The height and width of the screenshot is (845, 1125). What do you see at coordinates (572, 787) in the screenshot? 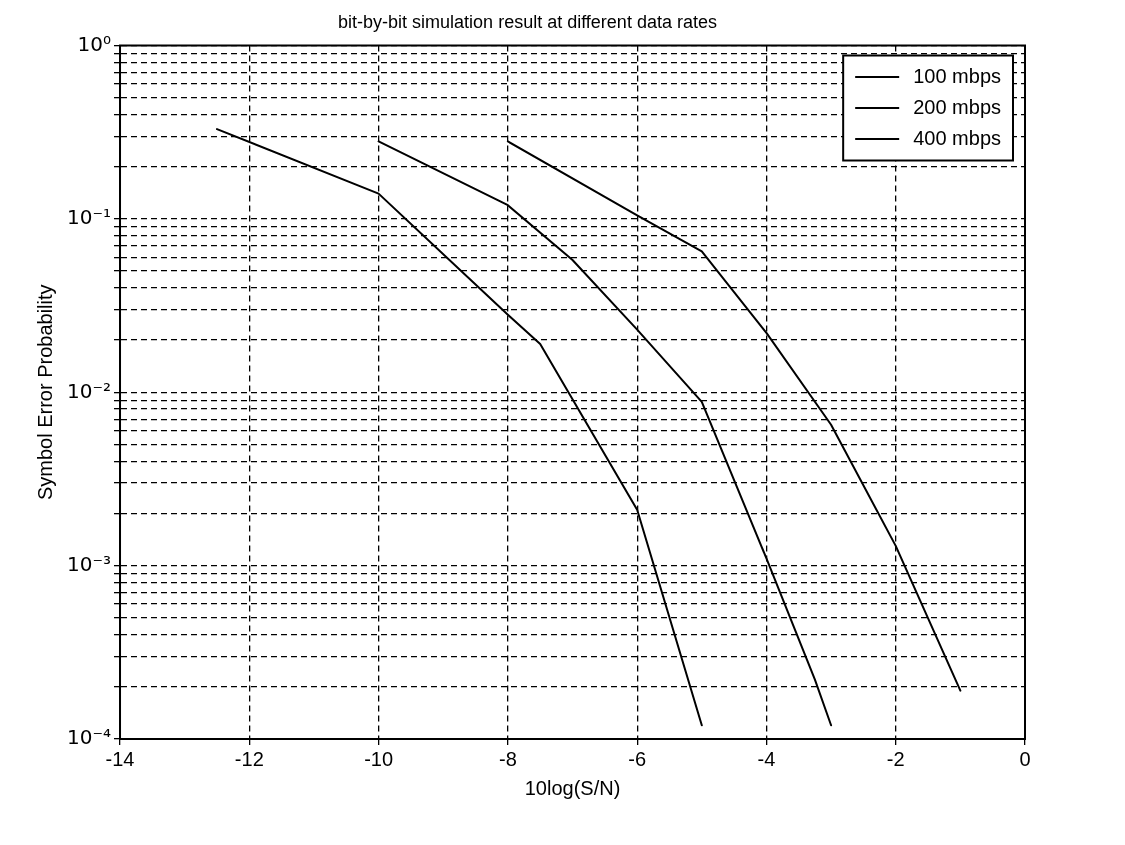
I see `x-axis-title: 10log(S/N)` at bounding box center [572, 787].